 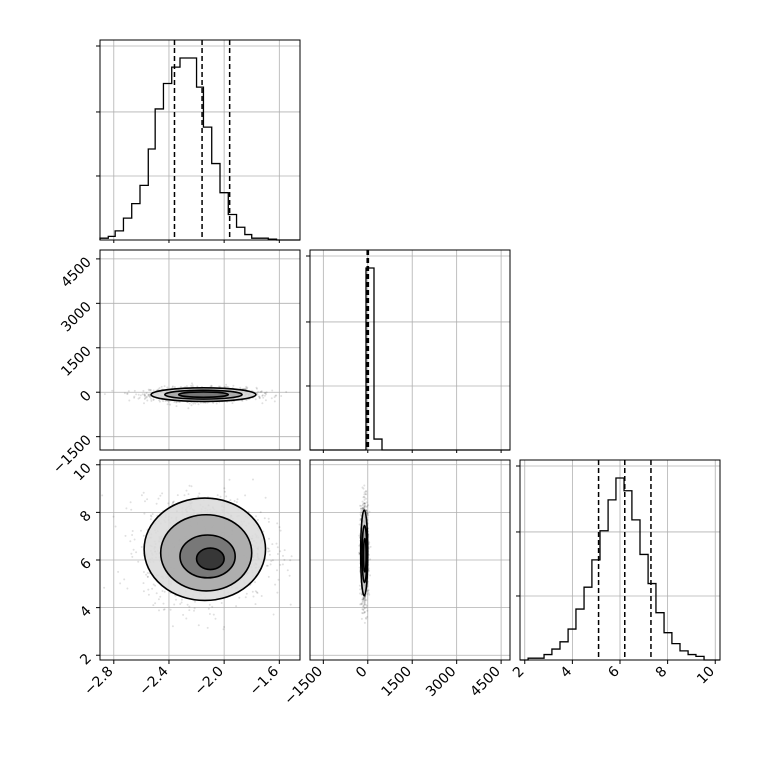 What do you see at coordinates (485, 682) in the screenshot?
I see `x-tick-label-1-4: 4500` at bounding box center [485, 682].